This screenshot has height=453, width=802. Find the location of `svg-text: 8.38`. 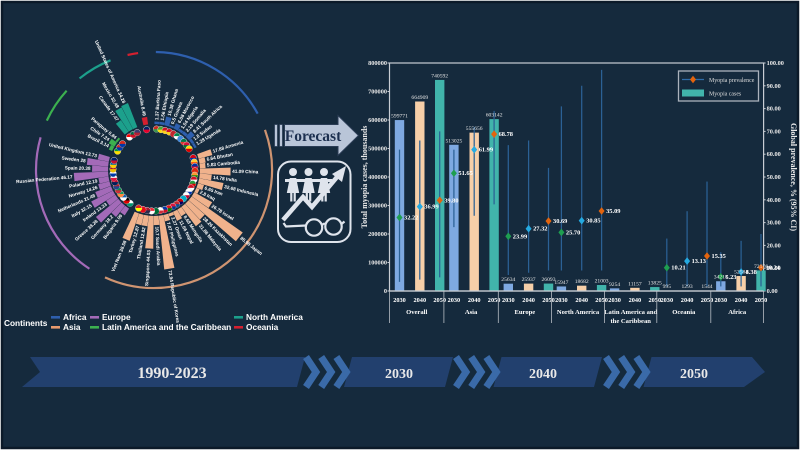

svg-text: 8.38 is located at coordinates (751, 272).